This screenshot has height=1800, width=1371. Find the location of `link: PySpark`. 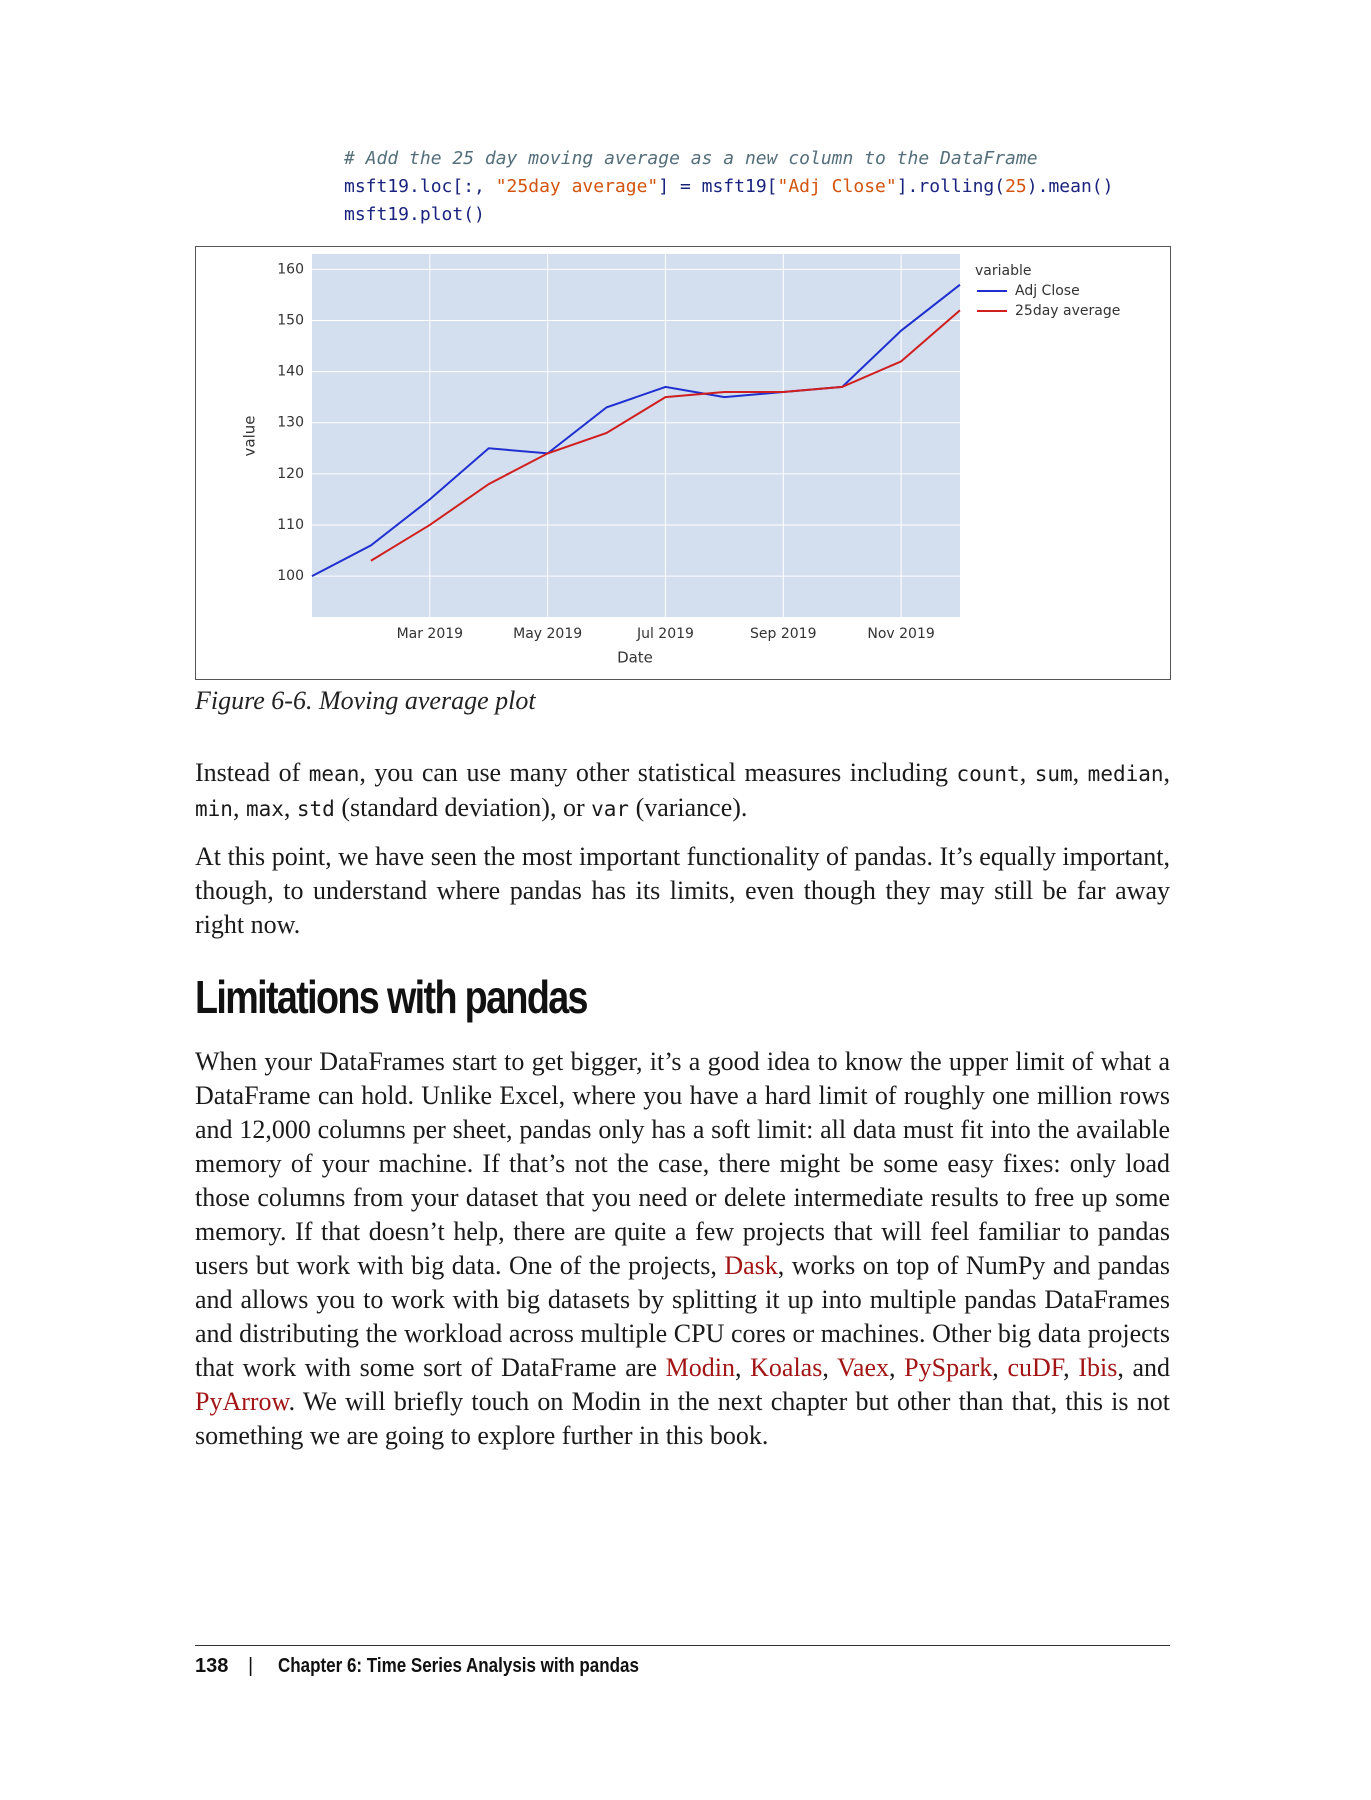

link: PySpark is located at coordinates (948, 1367).